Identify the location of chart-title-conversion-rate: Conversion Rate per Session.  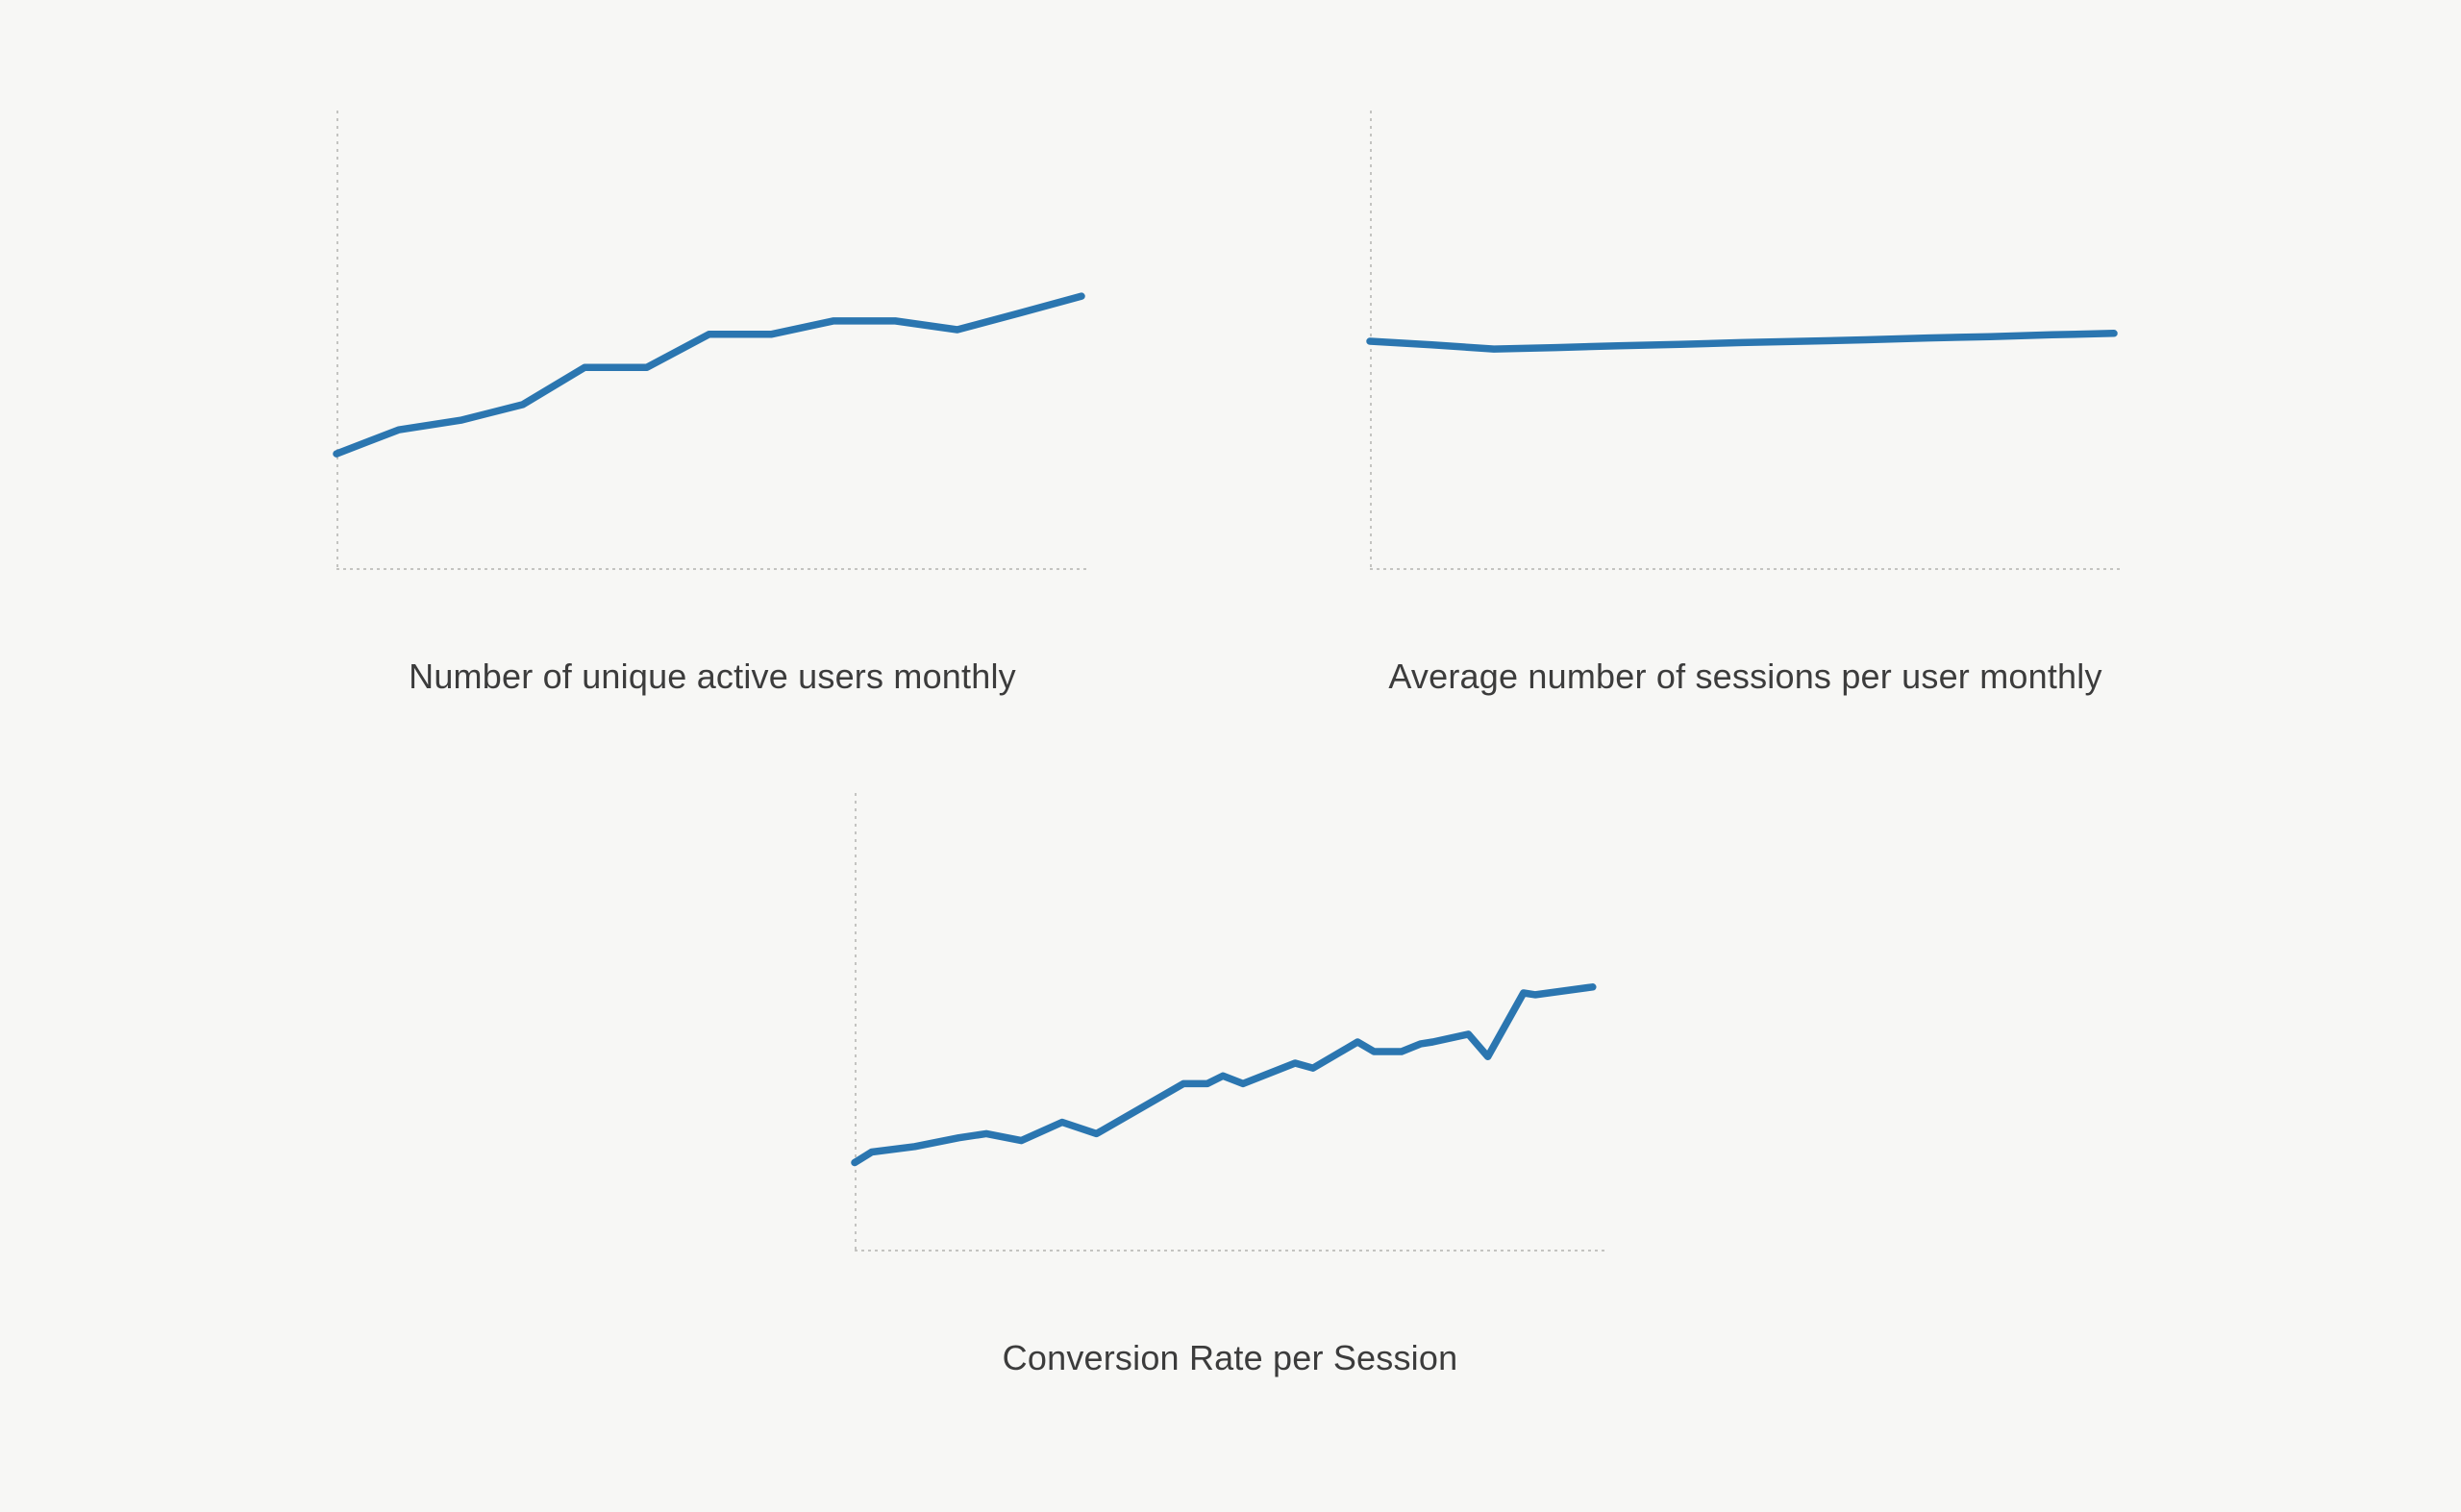
(1230, 1357).